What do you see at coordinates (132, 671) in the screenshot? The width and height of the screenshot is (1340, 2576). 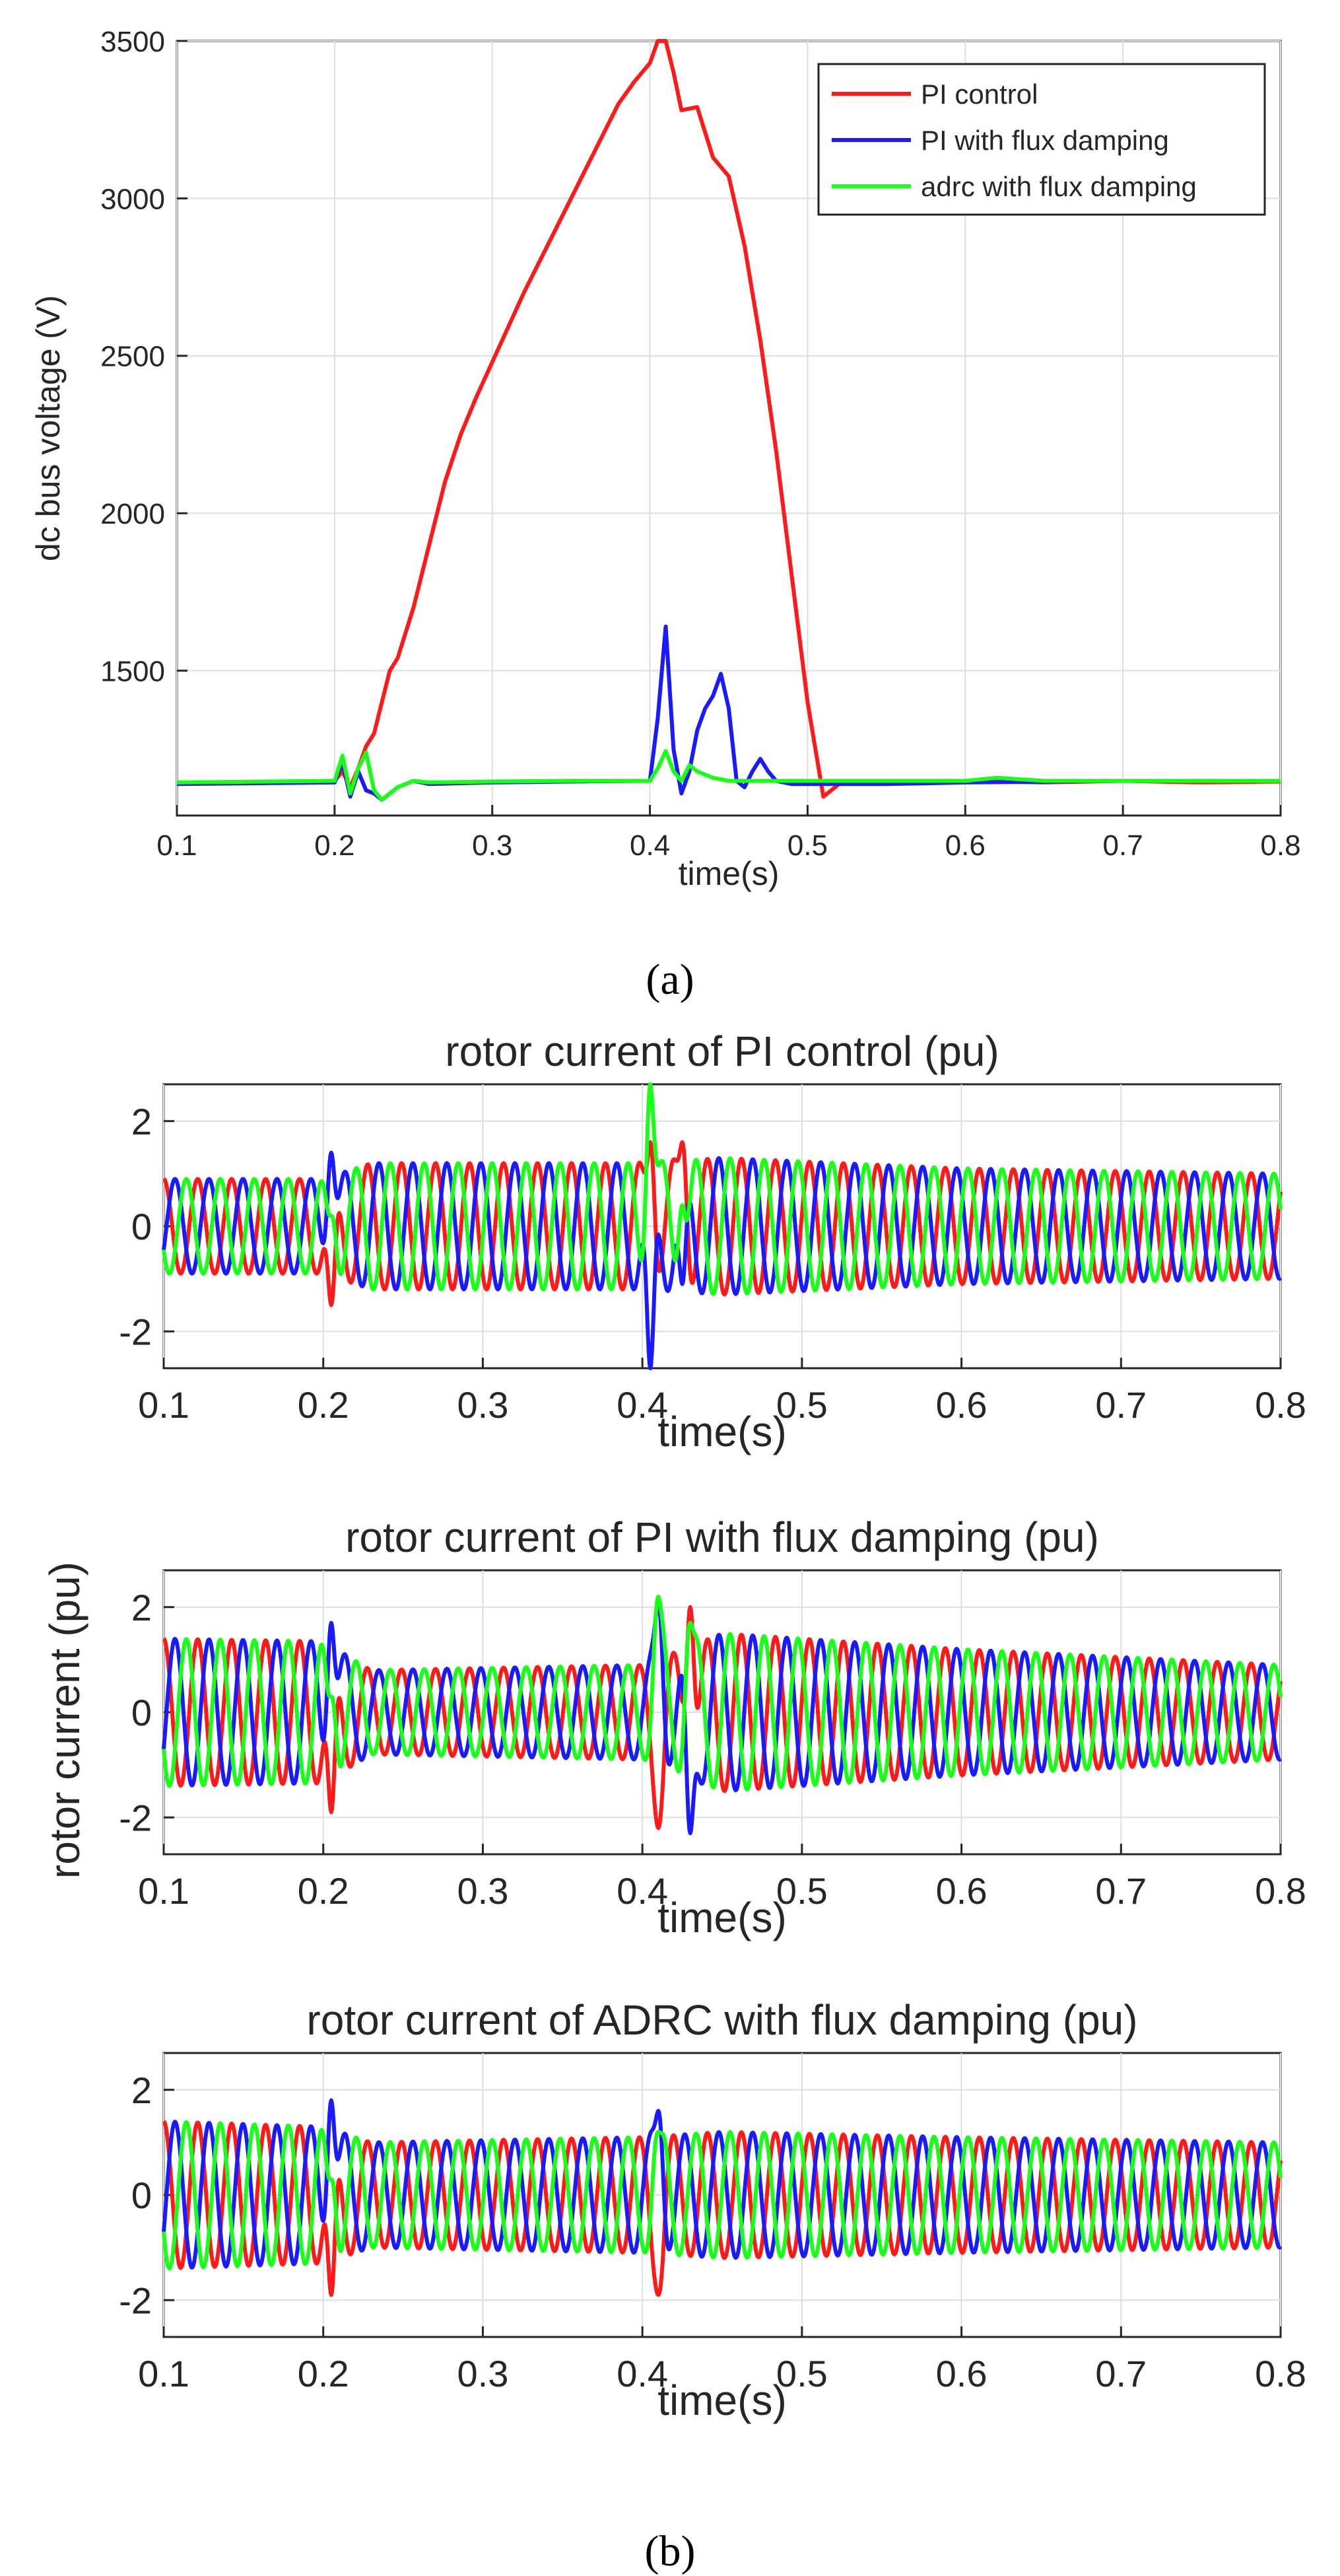 I see `y-tick-label: 1500` at bounding box center [132, 671].